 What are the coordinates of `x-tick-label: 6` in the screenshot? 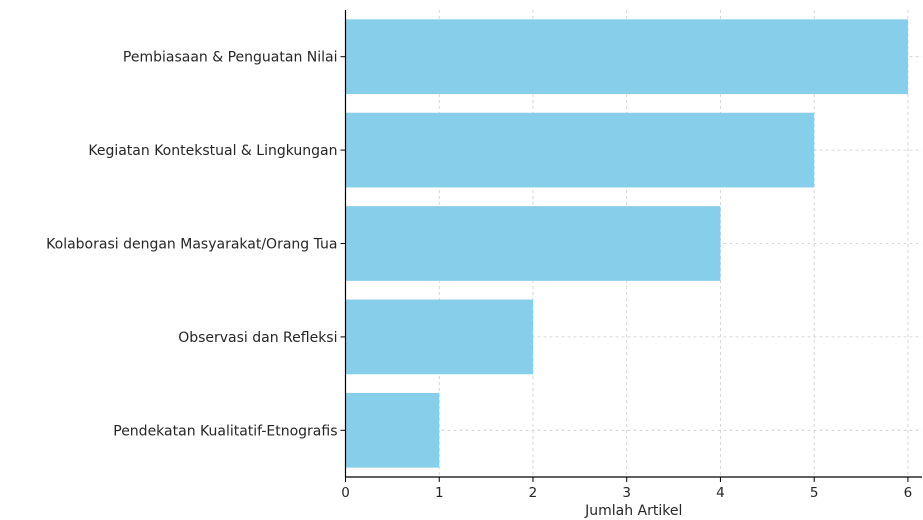 It's located at (908, 493).